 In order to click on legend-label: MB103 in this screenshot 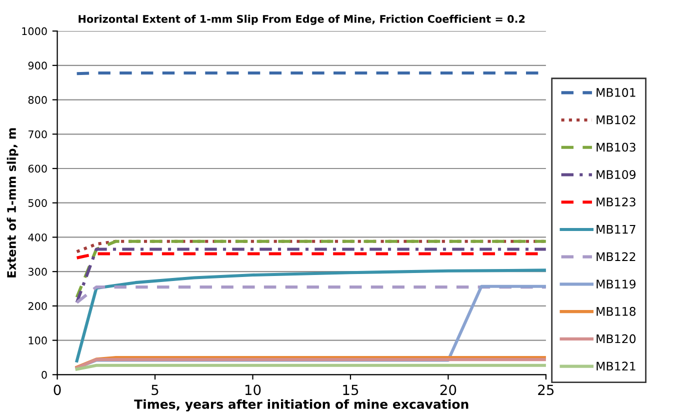, I will do `click(616, 147)`.